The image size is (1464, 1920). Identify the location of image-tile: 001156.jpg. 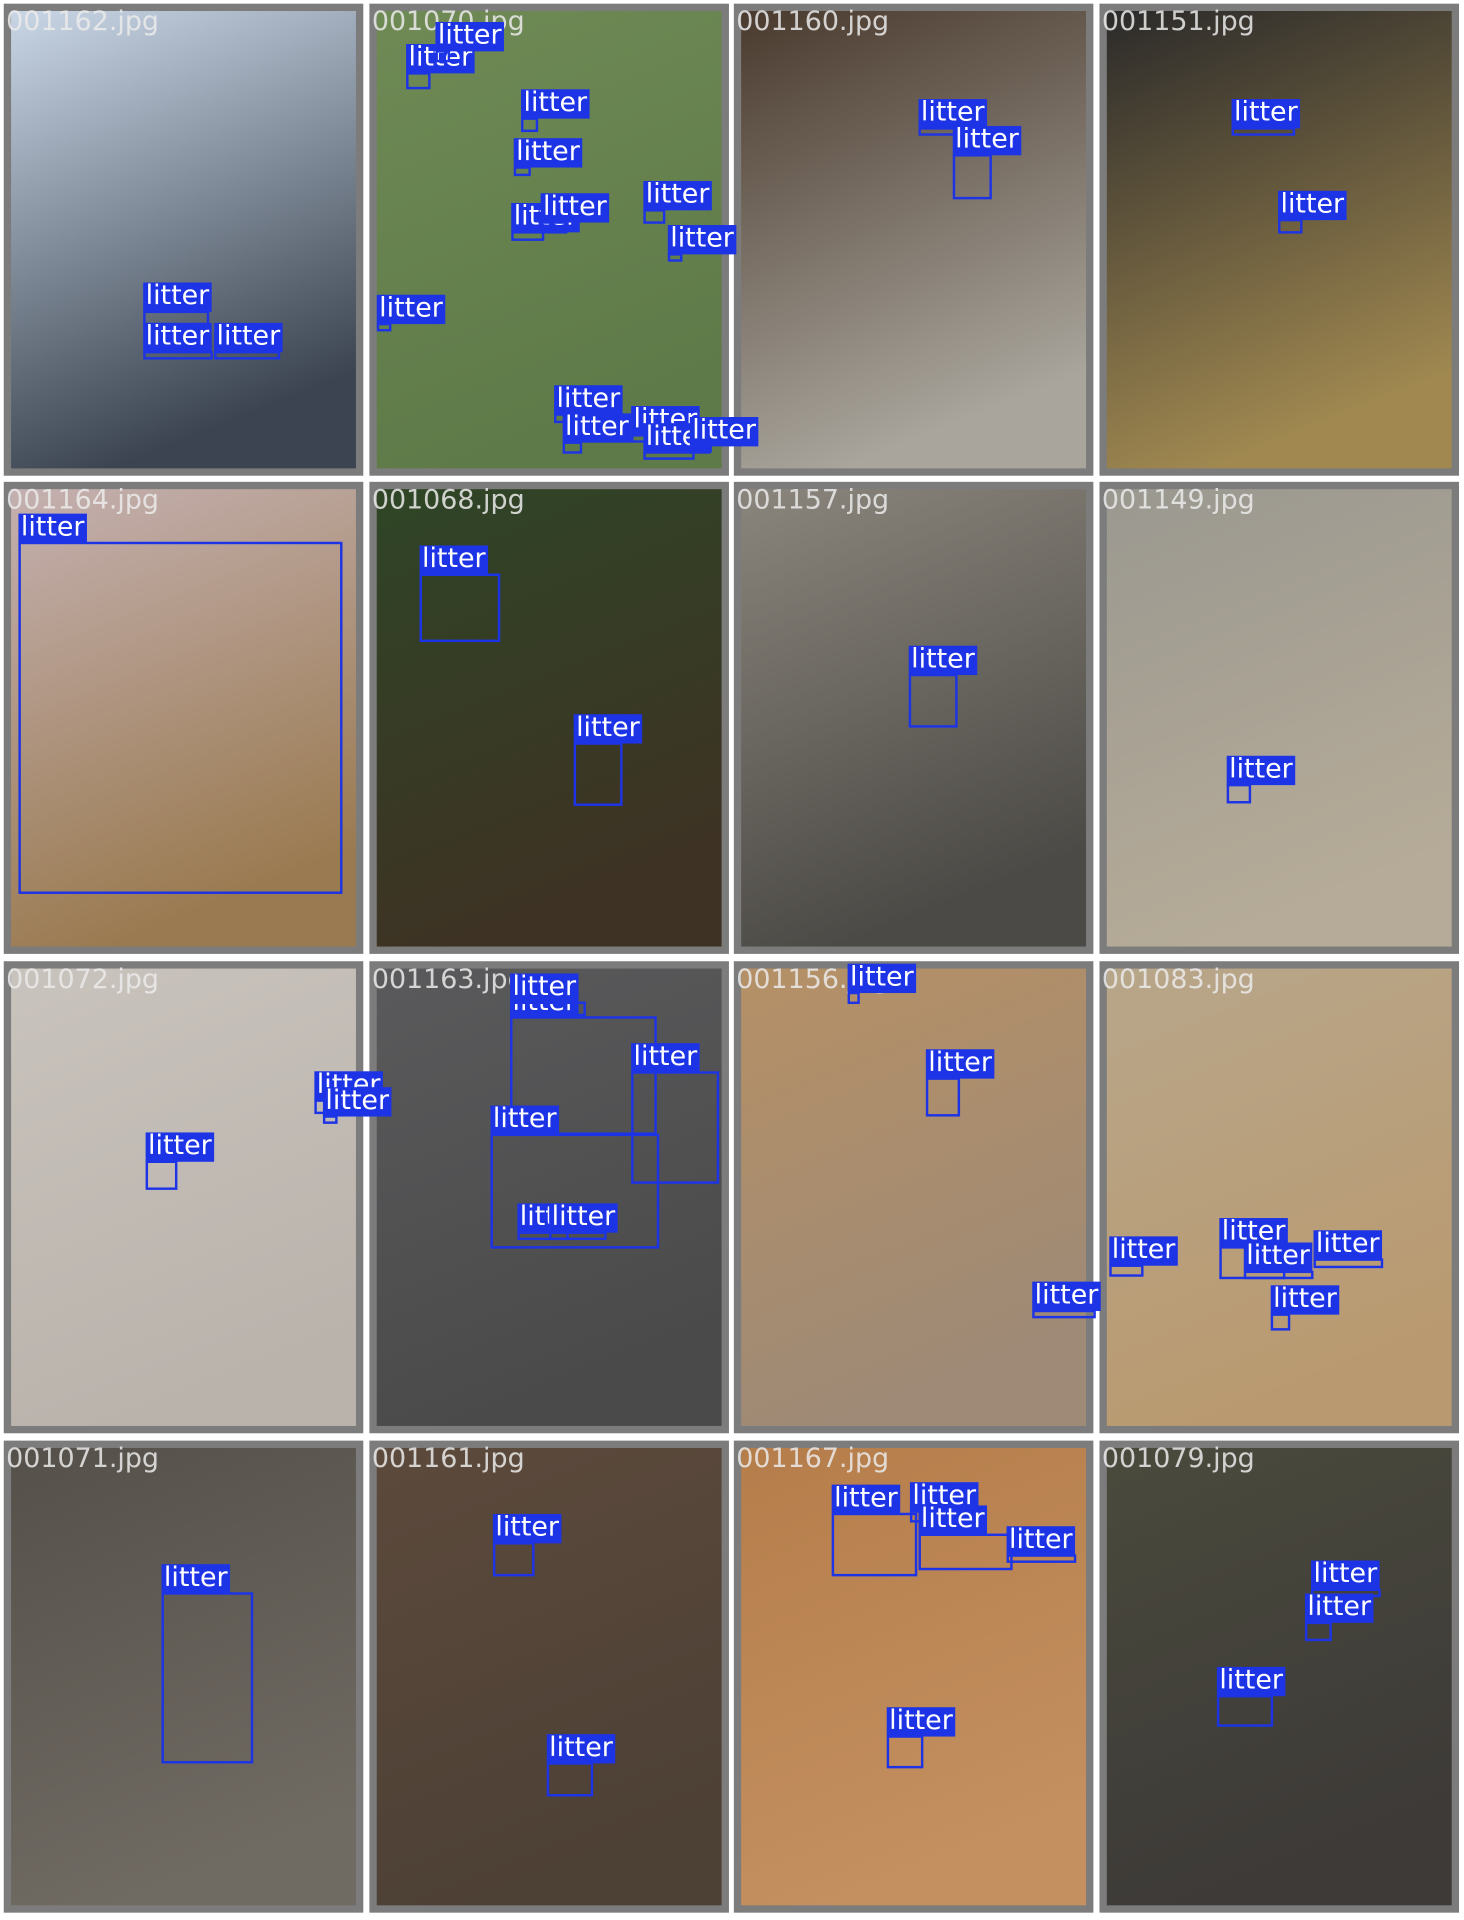
(913, 1197).